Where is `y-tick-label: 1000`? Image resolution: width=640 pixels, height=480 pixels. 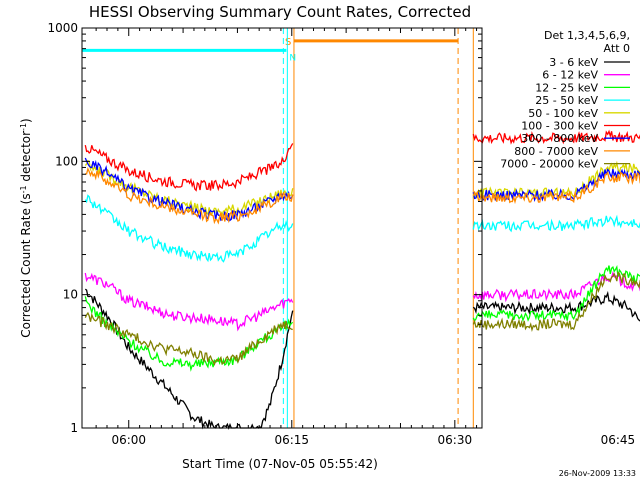 y-tick-label: 1000 is located at coordinates (62, 28).